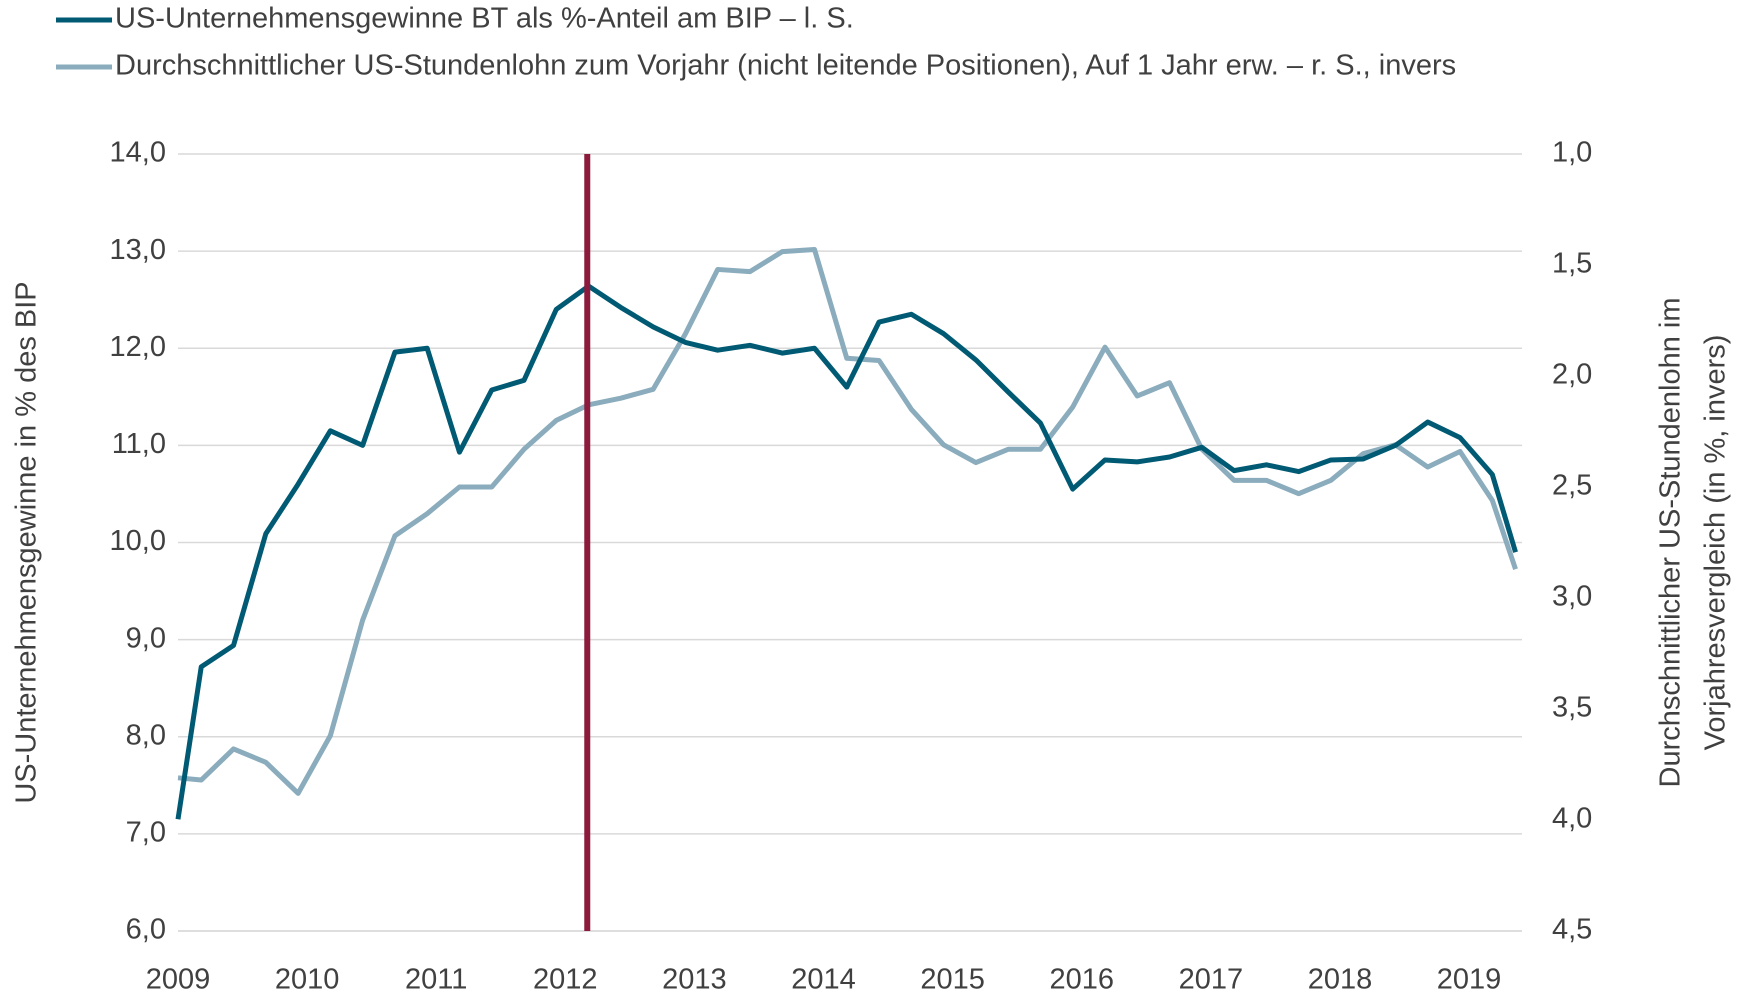  Describe the element at coordinates (1572, 375) in the screenshot. I see `y2-tick-label: 2,0` at that location.